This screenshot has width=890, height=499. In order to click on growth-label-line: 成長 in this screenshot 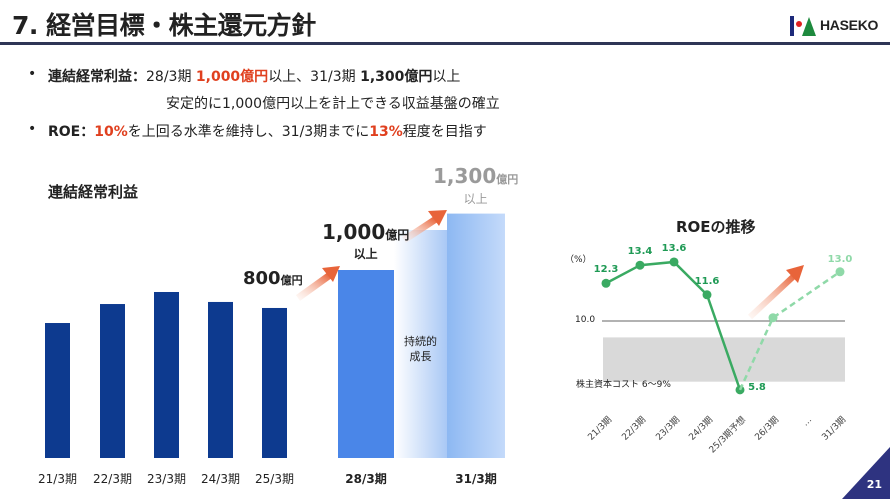, I will do `click(420, 356)`.